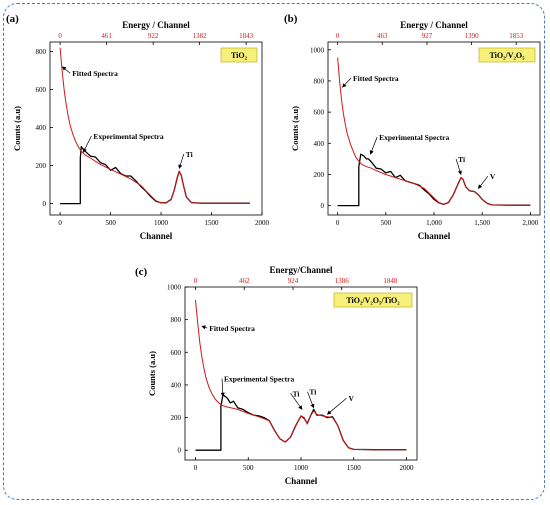 This screenshot has height=505, width=550. Describe the element at coordinates (12, 19) in the screenshot. I see `panel-label: (a)` at that location.